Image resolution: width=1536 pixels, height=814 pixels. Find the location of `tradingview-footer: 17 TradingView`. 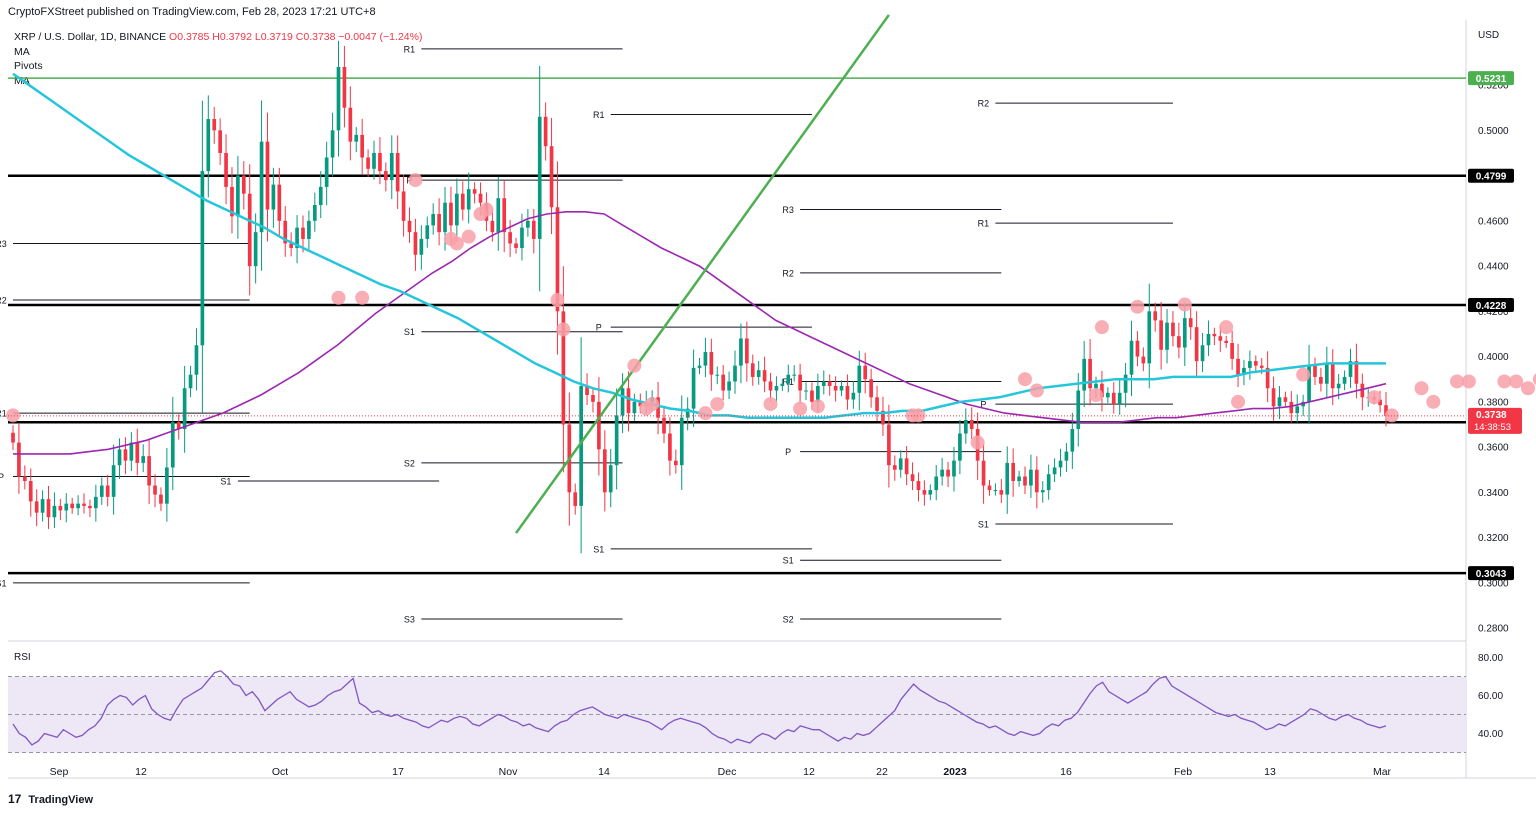

tradingview-footer: 17 TradingView is located at coordinates (50, 799).